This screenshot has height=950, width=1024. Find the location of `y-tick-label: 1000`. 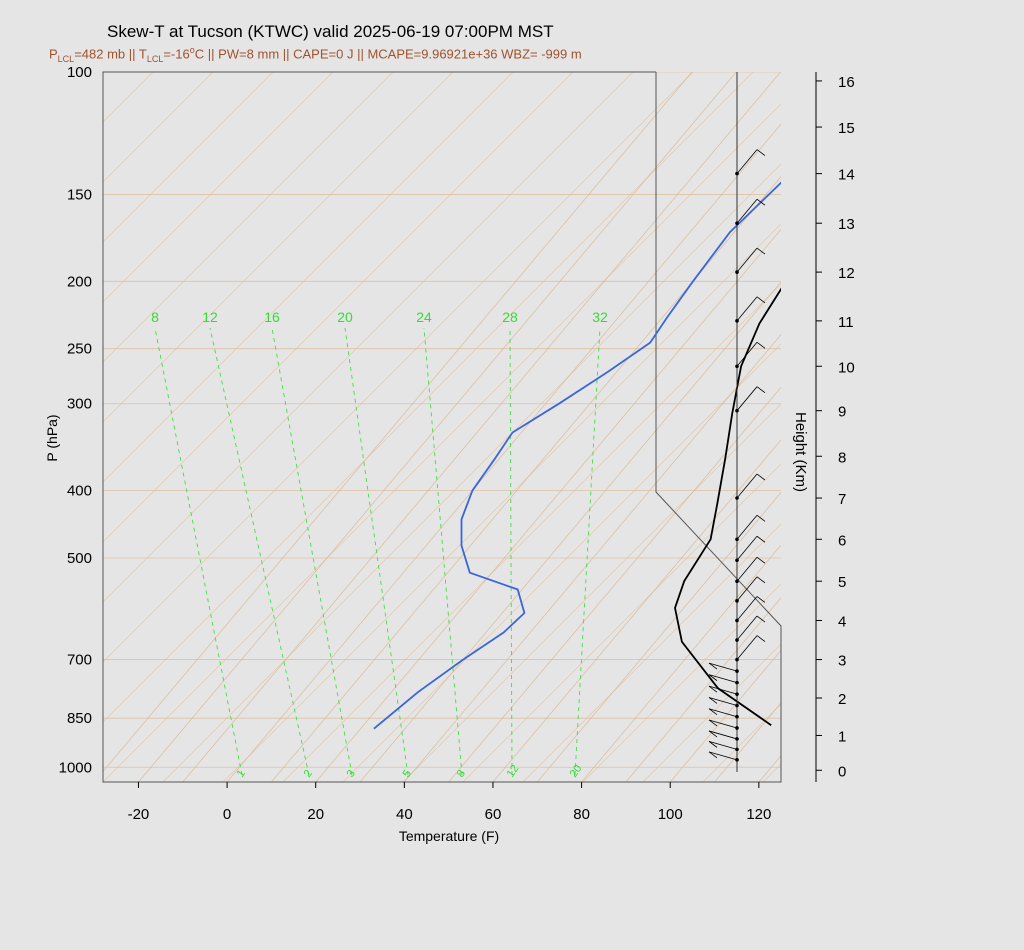

y-tick-label: 1000 is located at coordinates (75, 767).